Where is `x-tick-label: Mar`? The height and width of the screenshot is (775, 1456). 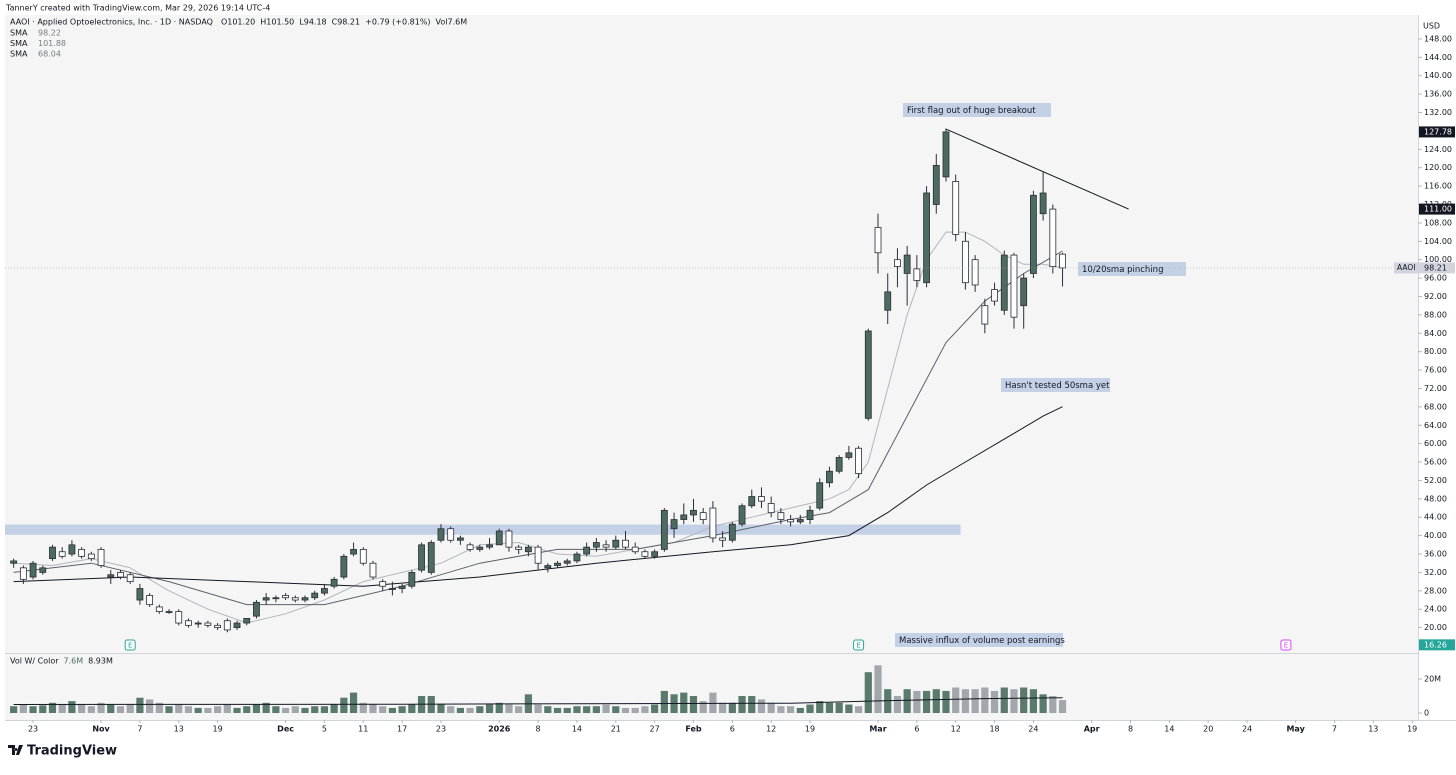
x-tick-label: Mar is located at coordinates (877, 729).